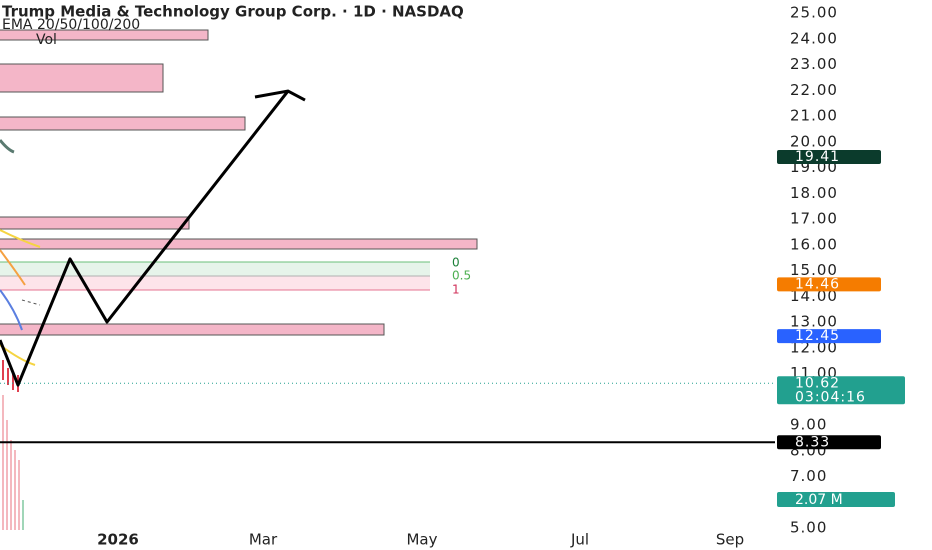  Describe the element at coordinates (814, 141) in the screenshot. I see `y-tick-label: 20.00` at that location.